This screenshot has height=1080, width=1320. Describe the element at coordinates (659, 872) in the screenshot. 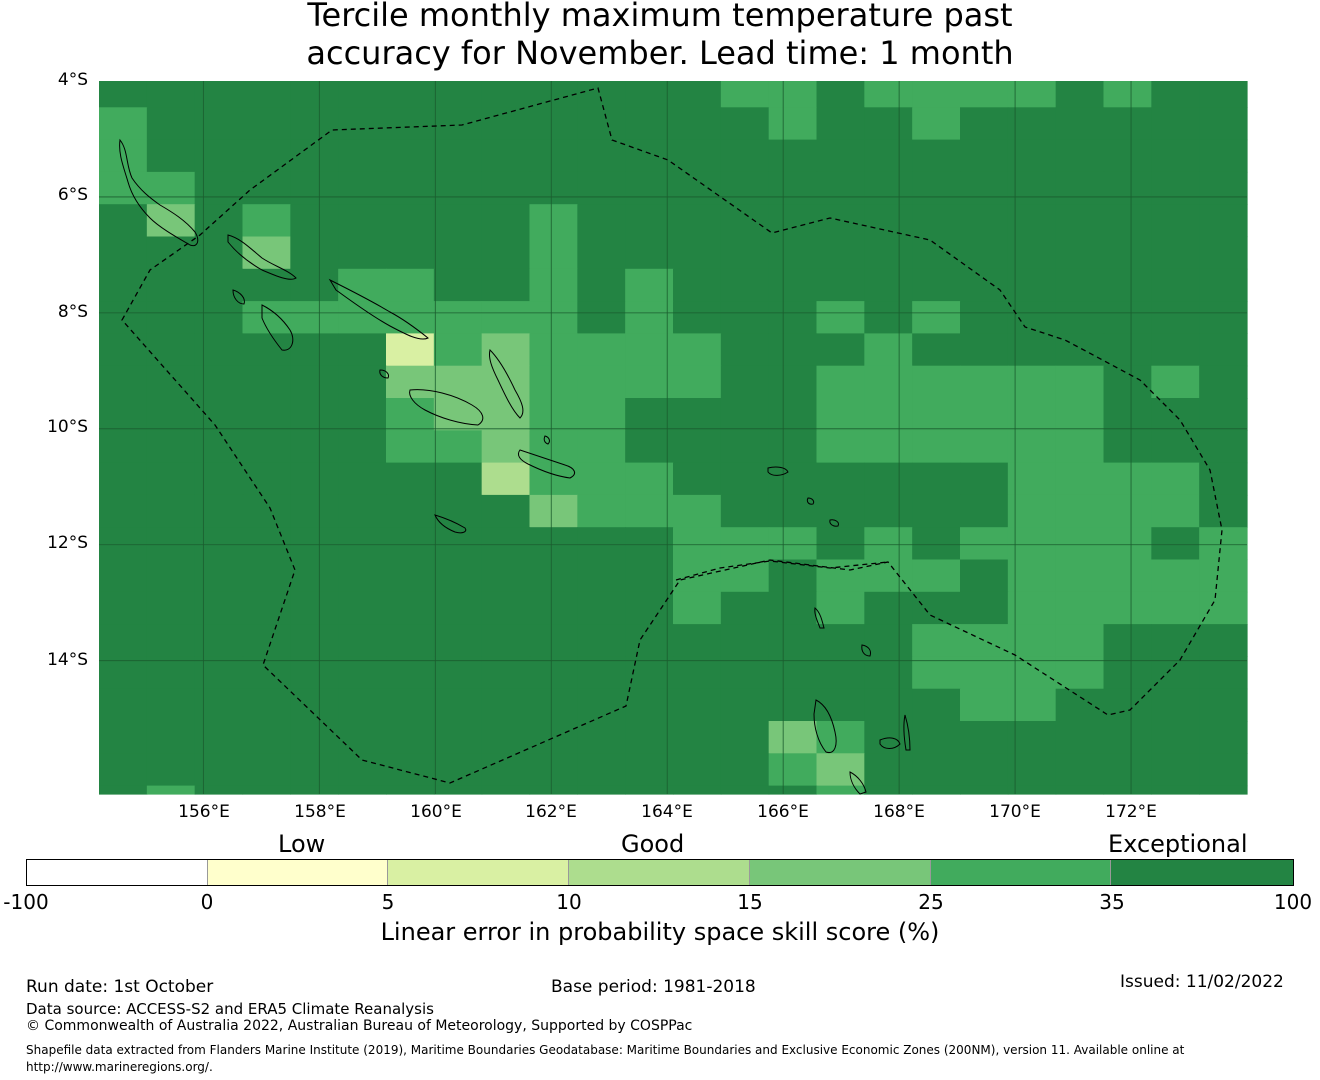

I see `colorbar-segment` at that location.